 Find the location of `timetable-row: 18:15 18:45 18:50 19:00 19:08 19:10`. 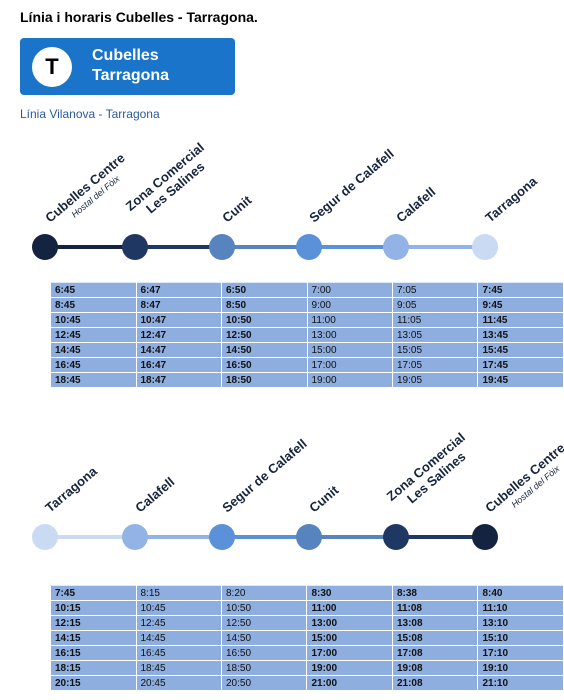

timetable-row: 18:15 18:45 18:50 19:00 19:08 19:10 is located at coordinates (307, 668).